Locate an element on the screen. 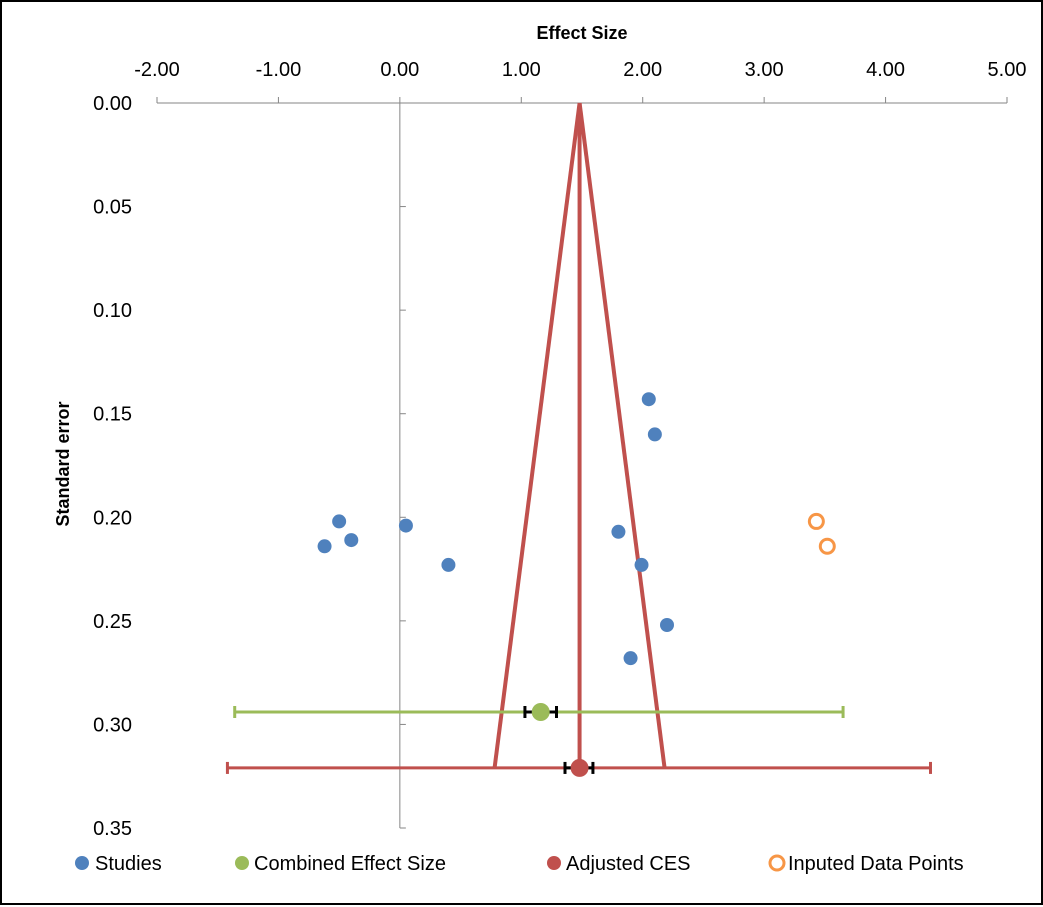 The height and width of the screenshot is (907, 1043). y-tick-label: 0.35 is located at coordinates (112, 829).